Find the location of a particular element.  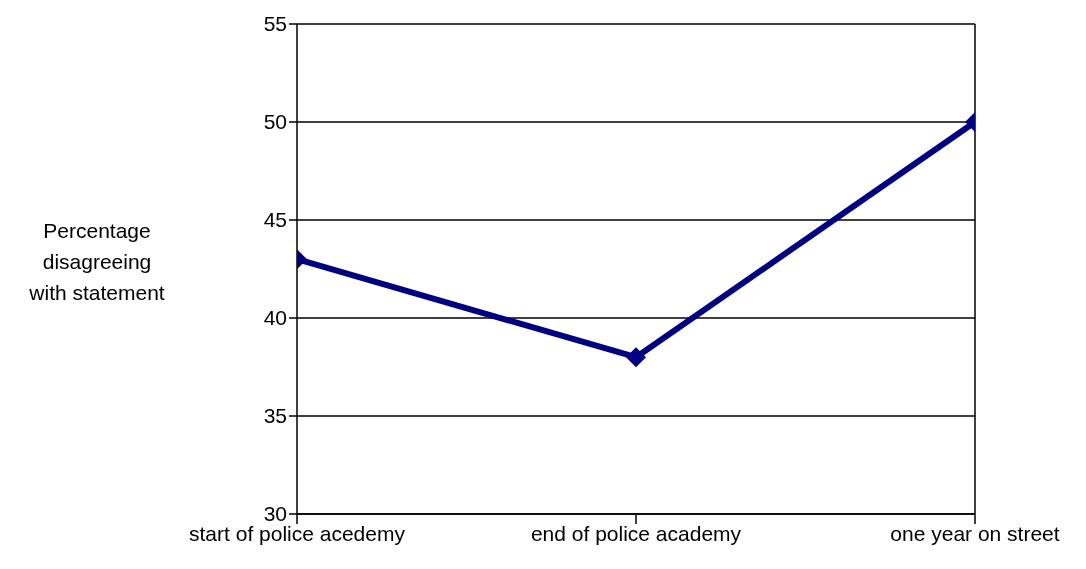

y-axis-title: Percentage disagreeing with statement is located at coordinates (96, 261).